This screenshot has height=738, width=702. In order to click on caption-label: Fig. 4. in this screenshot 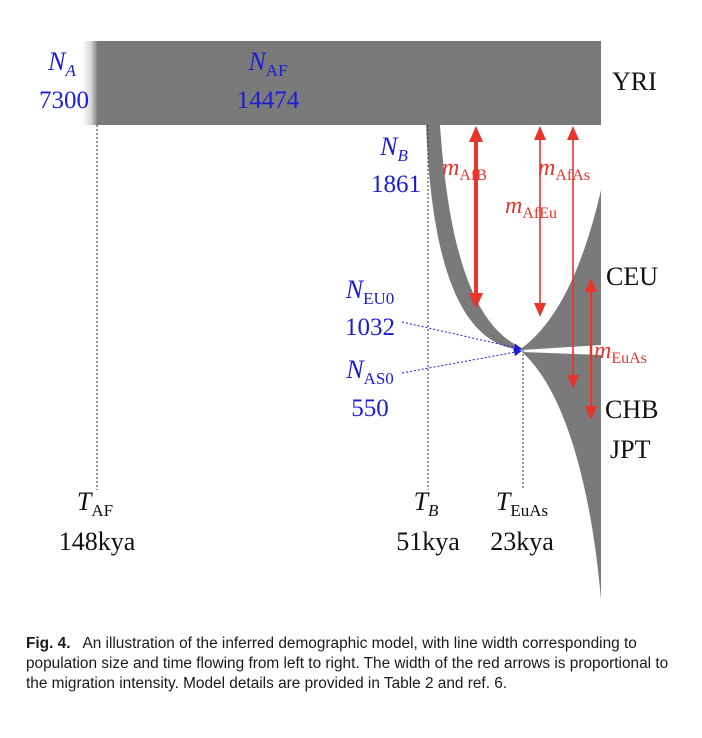, I will do `click(48, 643)`.